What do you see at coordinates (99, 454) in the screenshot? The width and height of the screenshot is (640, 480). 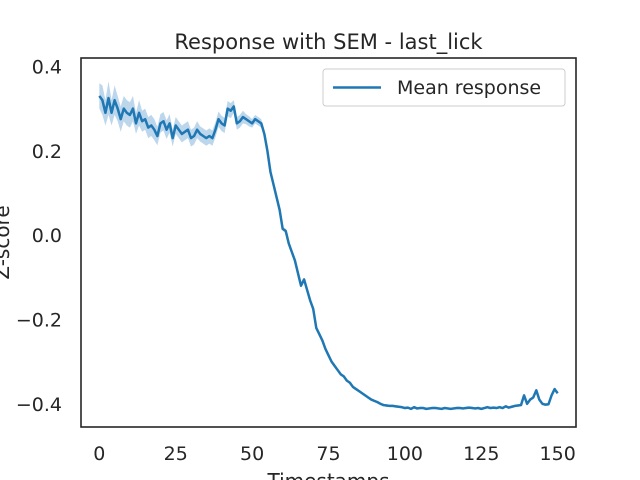 I see `x-tick-label: 0` at bounding box center [99, 454].